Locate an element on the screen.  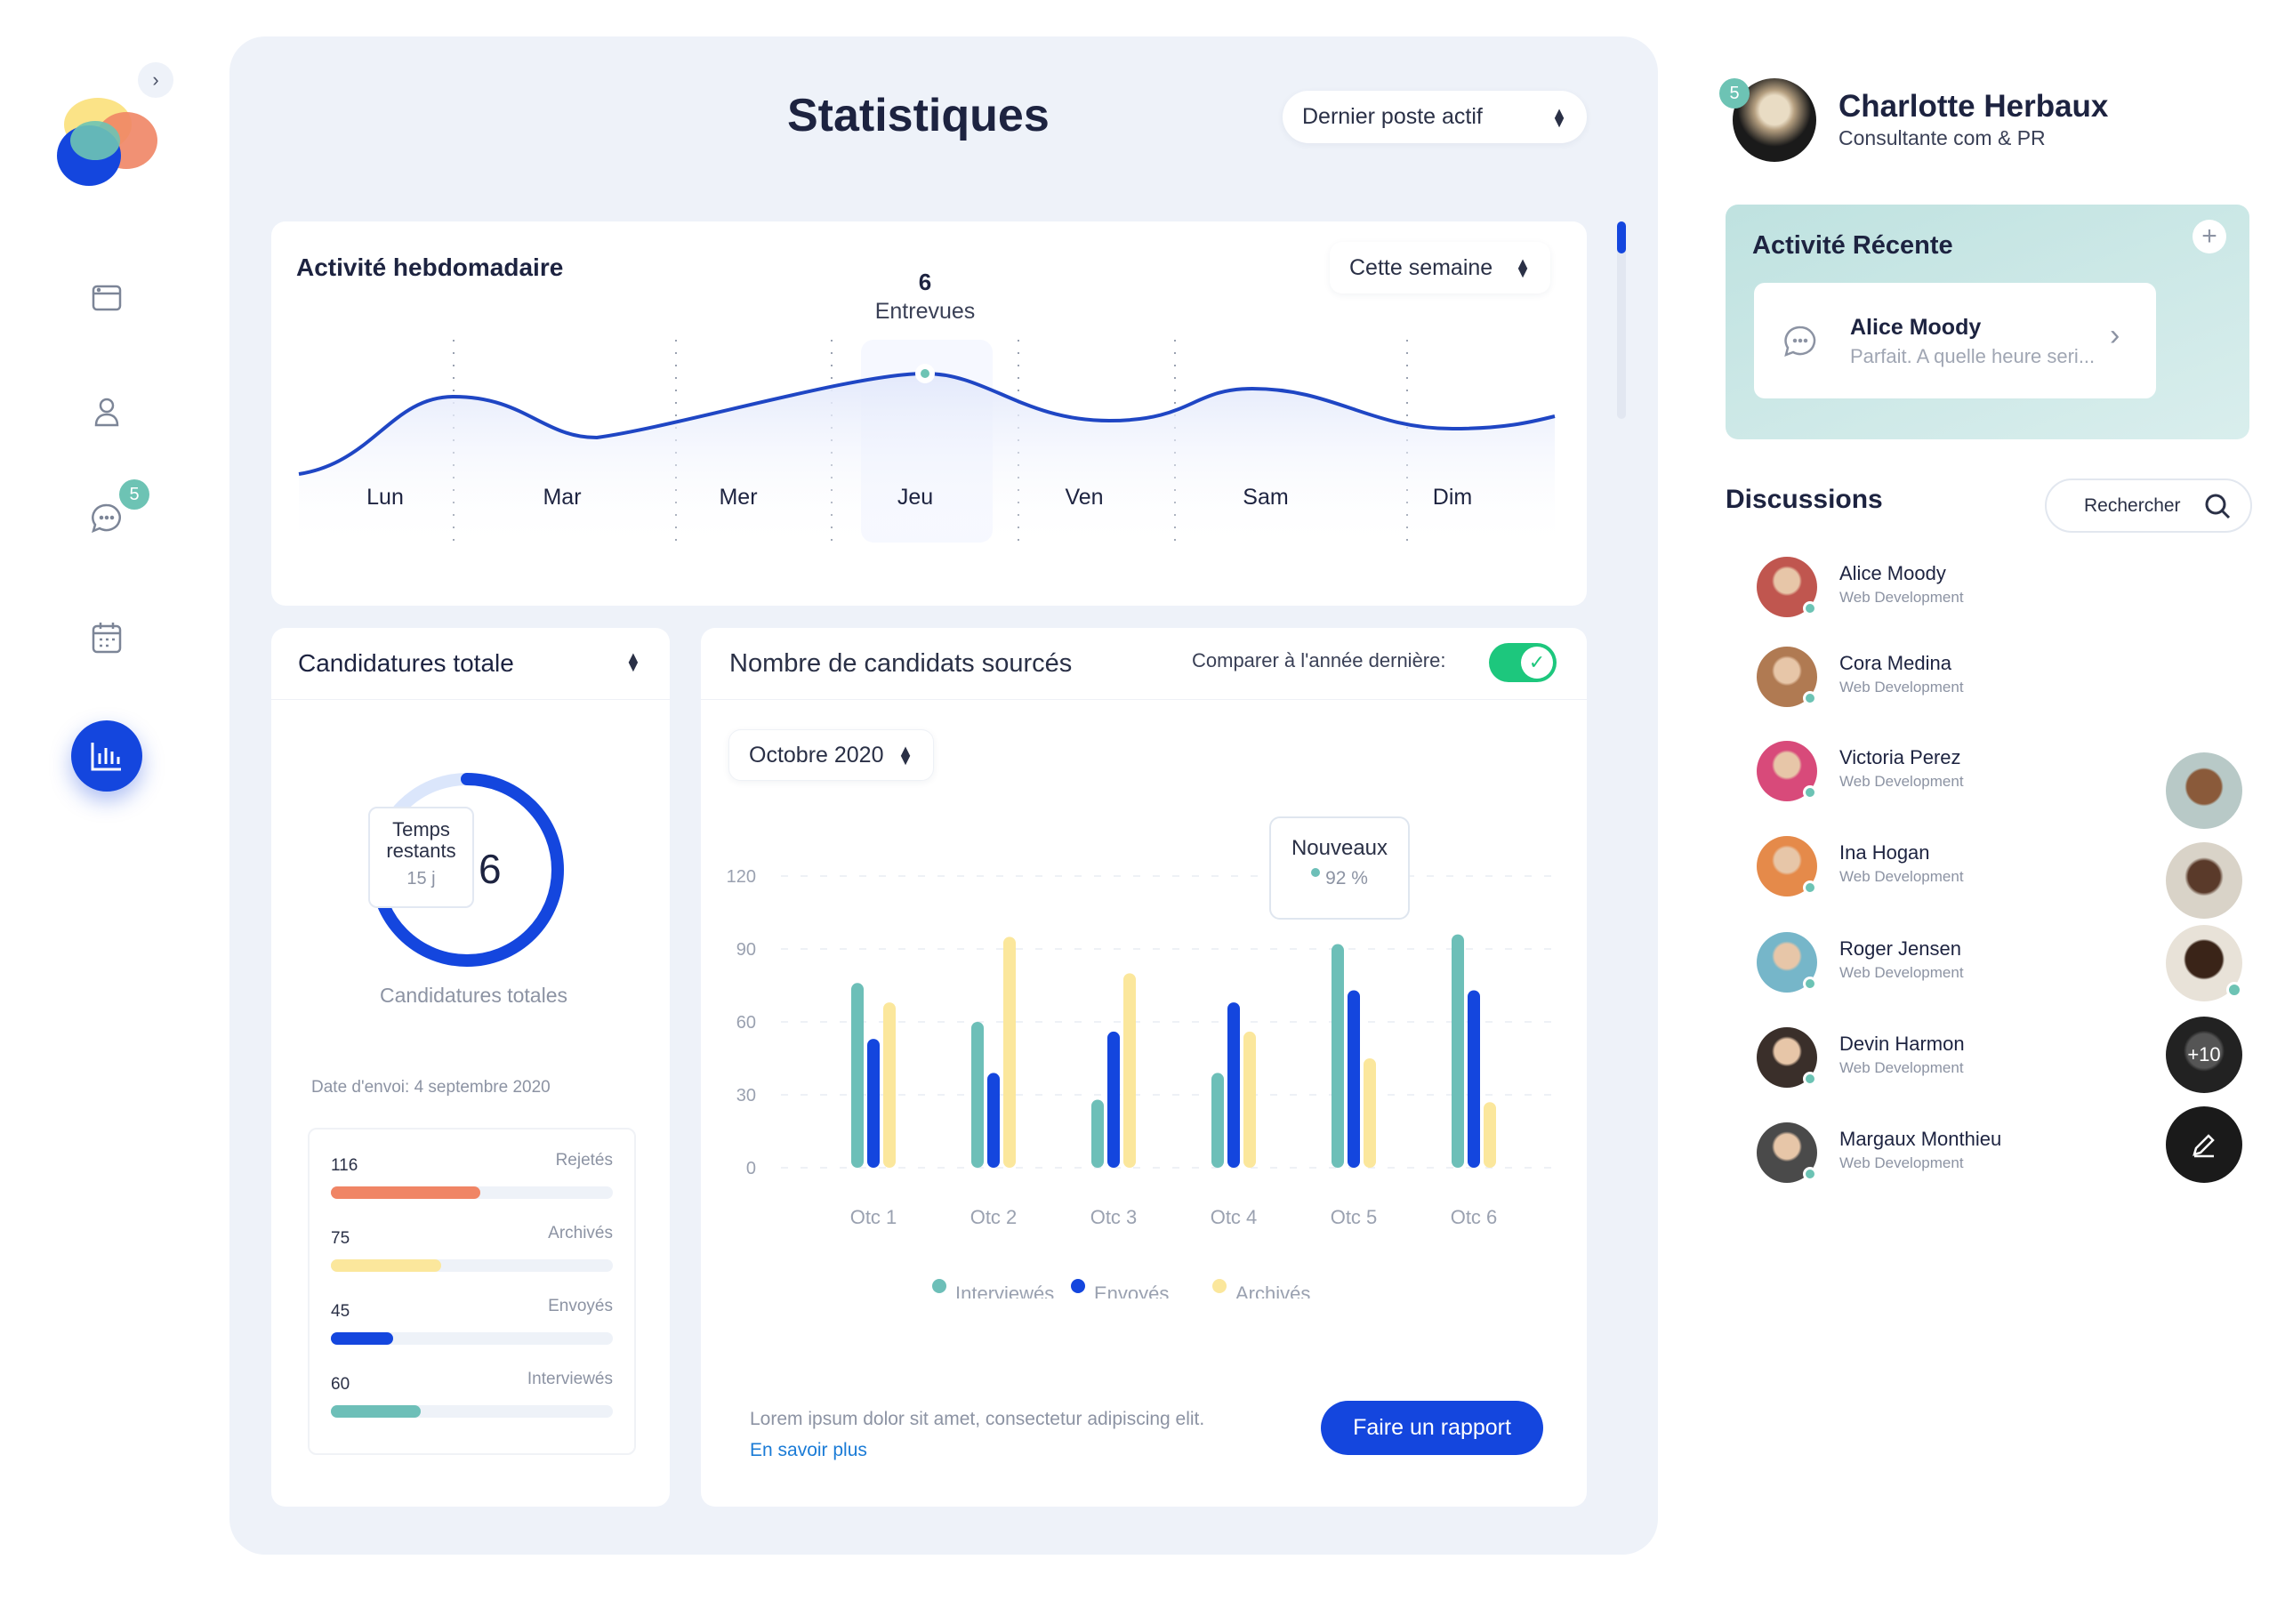
month-select: Octobre 2020 ▲ ▼ is located at coordinates (831, 755).